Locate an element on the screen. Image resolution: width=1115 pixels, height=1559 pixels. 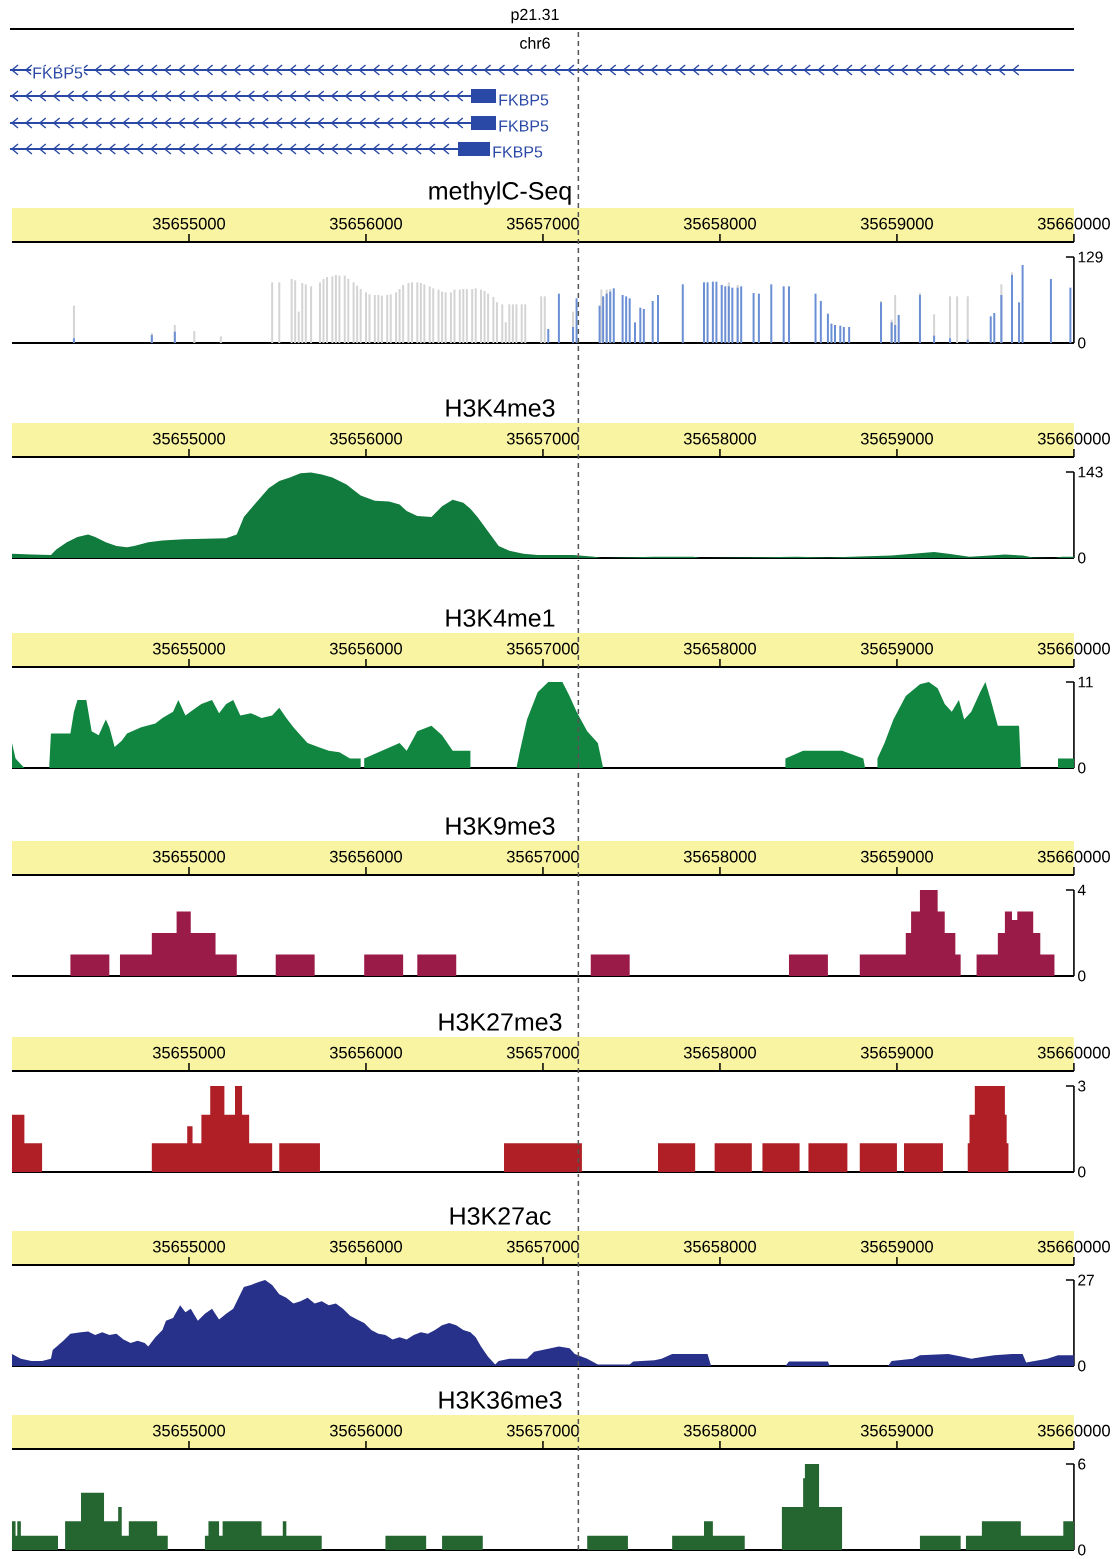
chart-title: H3K27me3 is located at coordinates (500, 1022).